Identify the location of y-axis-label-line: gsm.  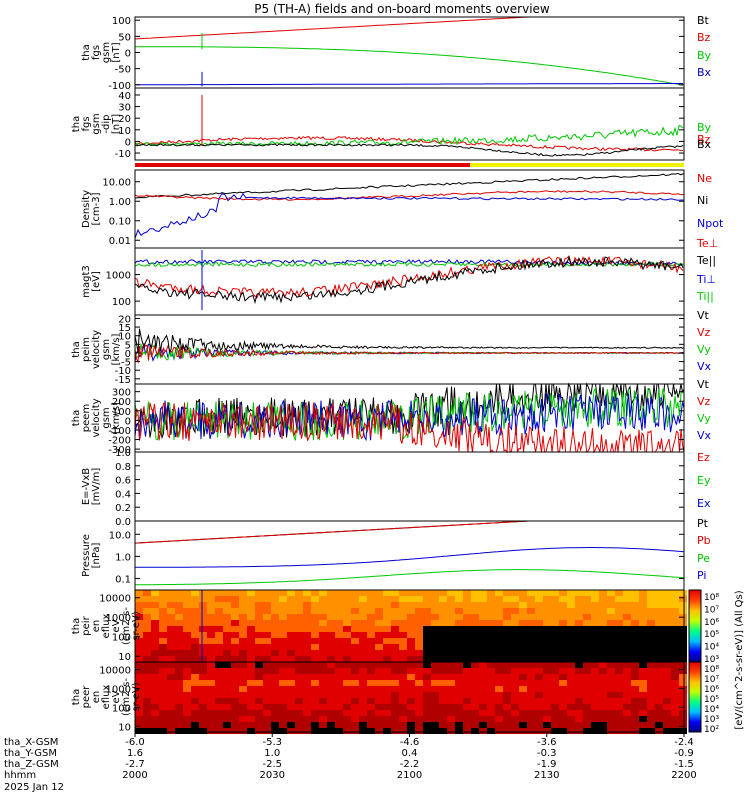
(106, 417).